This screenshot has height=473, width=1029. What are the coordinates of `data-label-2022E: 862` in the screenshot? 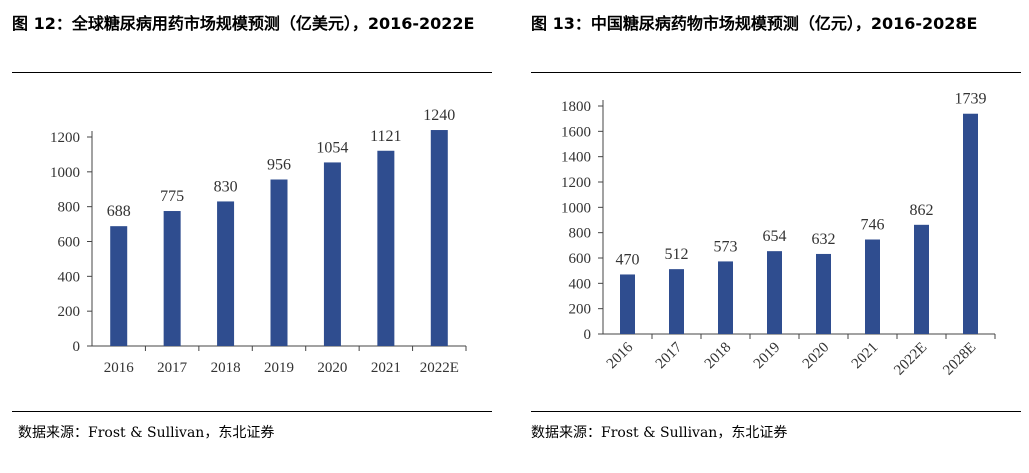 It's located at (922, 210).